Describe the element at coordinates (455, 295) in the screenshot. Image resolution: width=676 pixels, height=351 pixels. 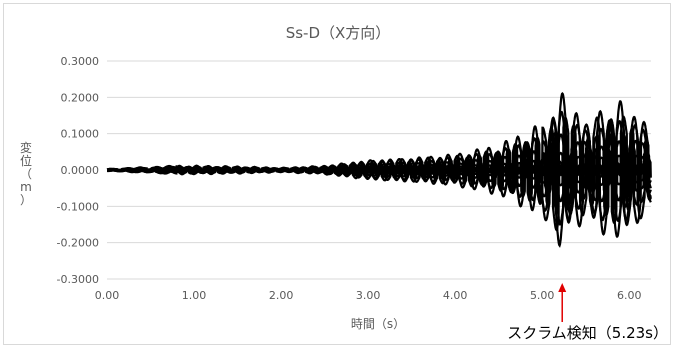
I see `x-tick-label: 4.00` at that location.